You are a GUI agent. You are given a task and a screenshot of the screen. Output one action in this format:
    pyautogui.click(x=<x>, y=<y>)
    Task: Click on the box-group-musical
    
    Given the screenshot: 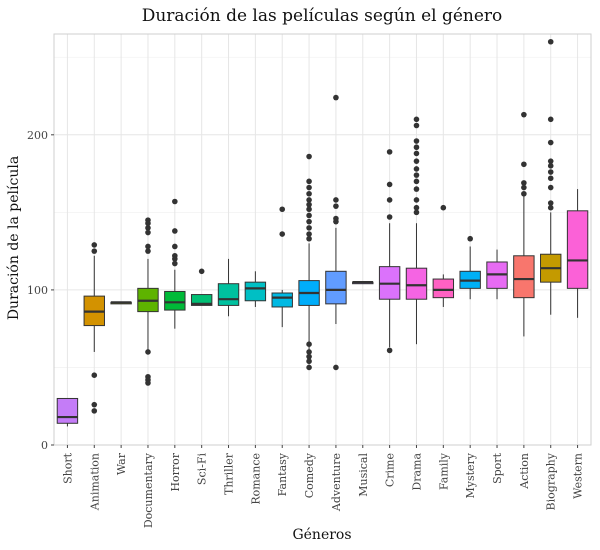 What is the action you would take?
    pyautogui.click(x=363, y=283)
    